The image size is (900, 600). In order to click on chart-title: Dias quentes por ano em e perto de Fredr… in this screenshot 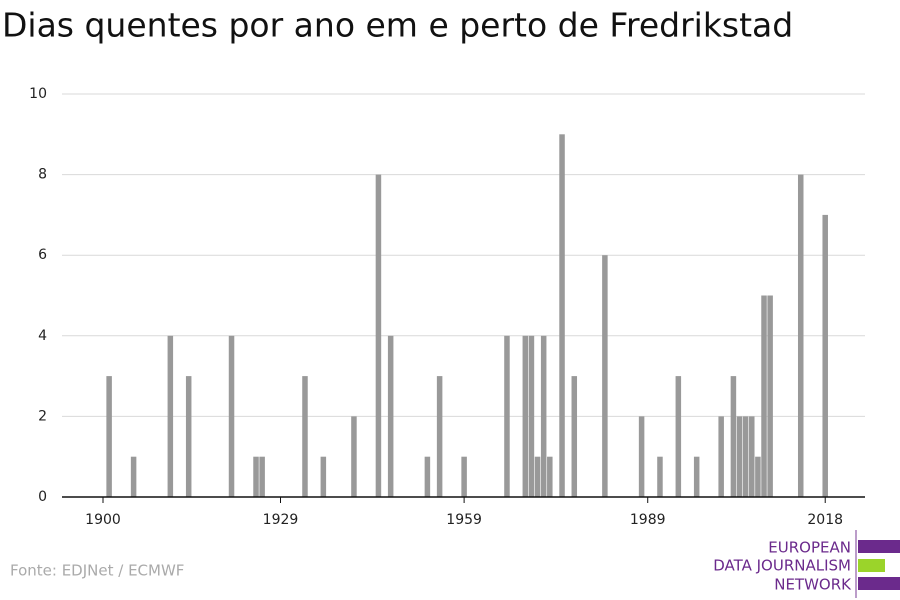, I will do `click(397, 25)`.